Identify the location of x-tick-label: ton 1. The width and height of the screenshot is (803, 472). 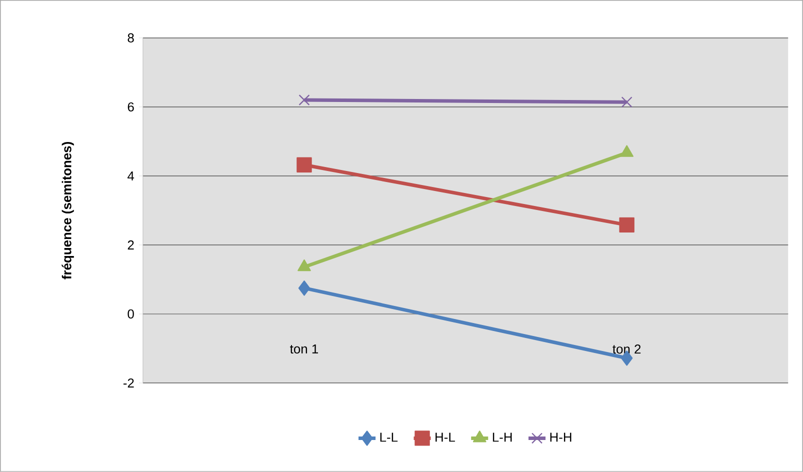
(304, 349).